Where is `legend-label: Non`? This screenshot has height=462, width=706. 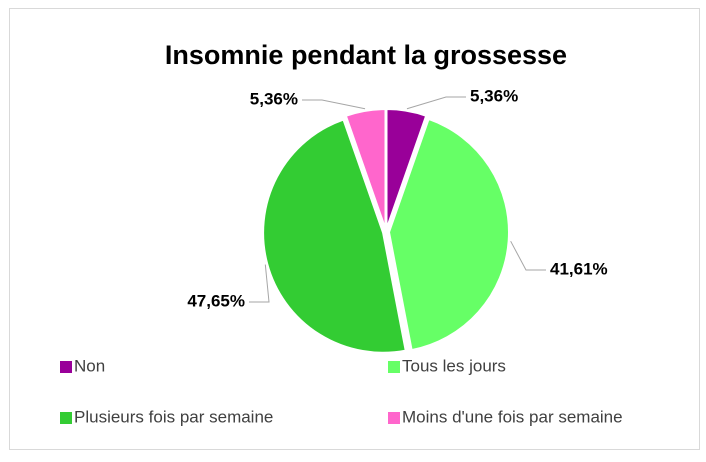
legend-label: Non is located at coordinates (89, 365).